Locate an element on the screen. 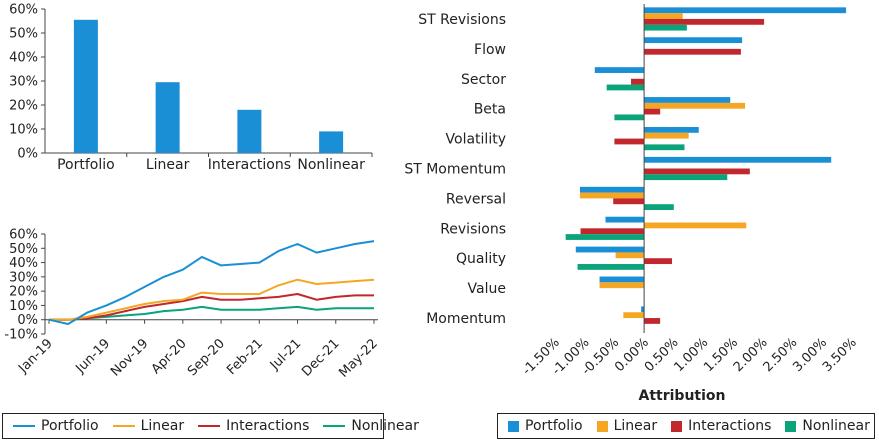  hbar-revisions-linear is located at coordinates (695, 225).